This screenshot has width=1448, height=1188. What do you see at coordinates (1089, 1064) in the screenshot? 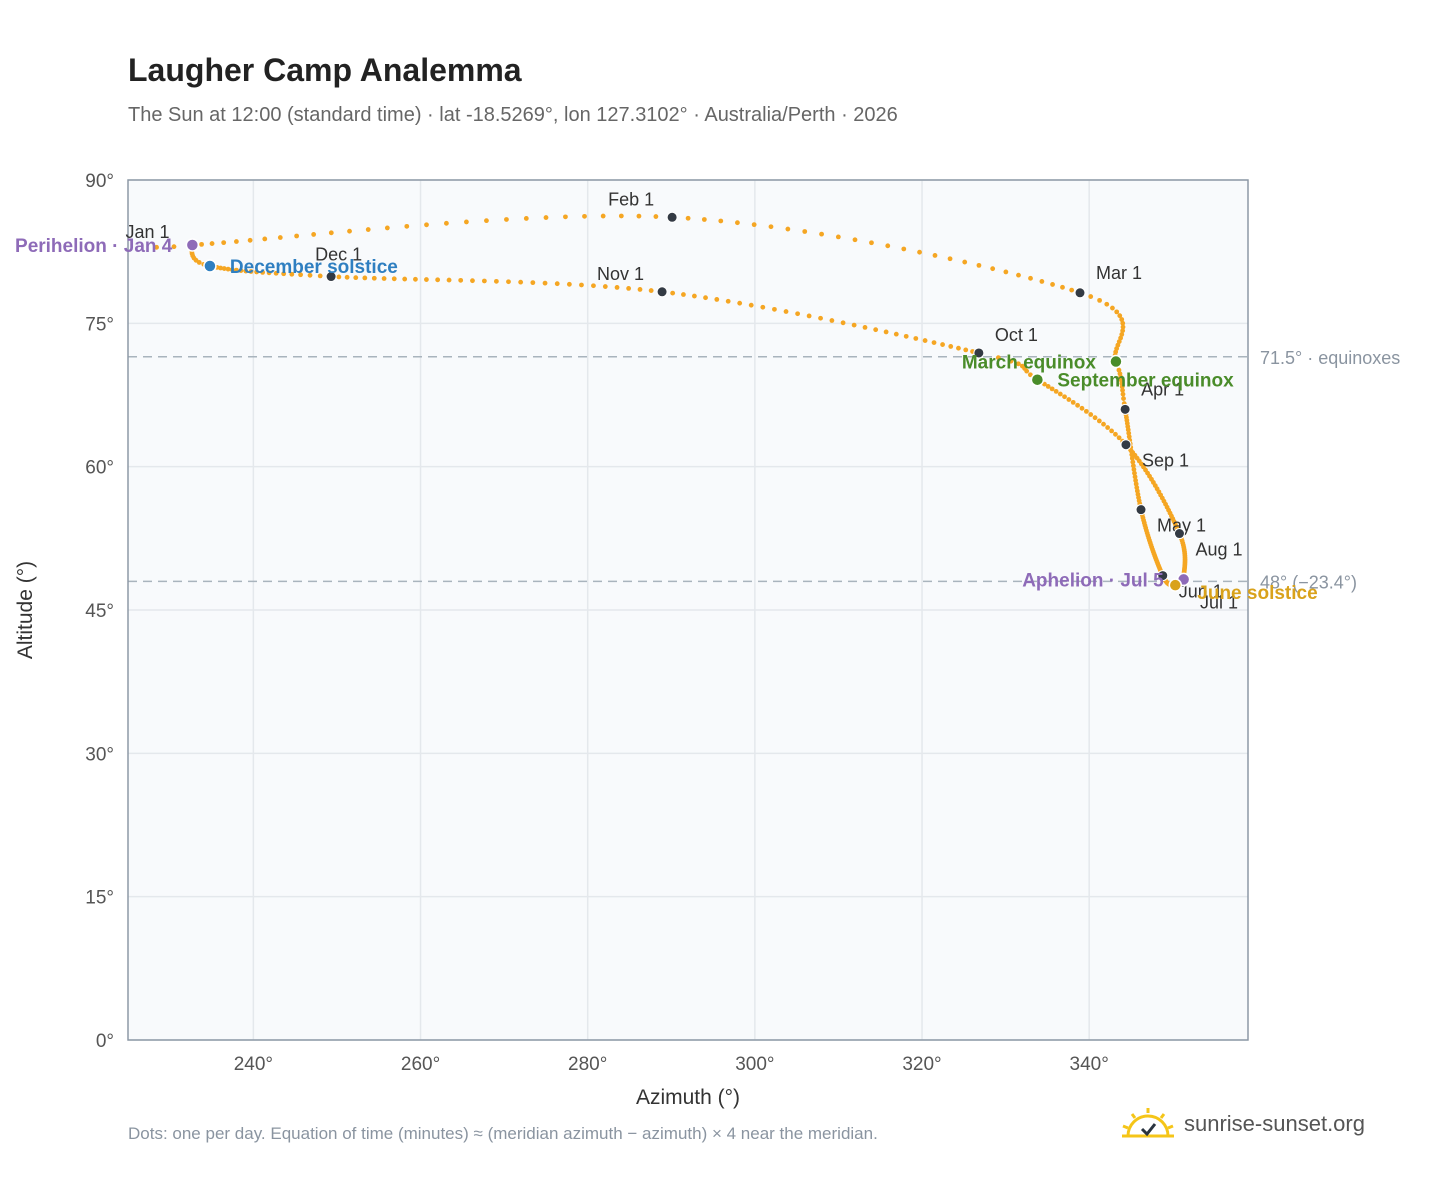
I see `x-tick-label: 340°` at bounding box center [1089, 1064].